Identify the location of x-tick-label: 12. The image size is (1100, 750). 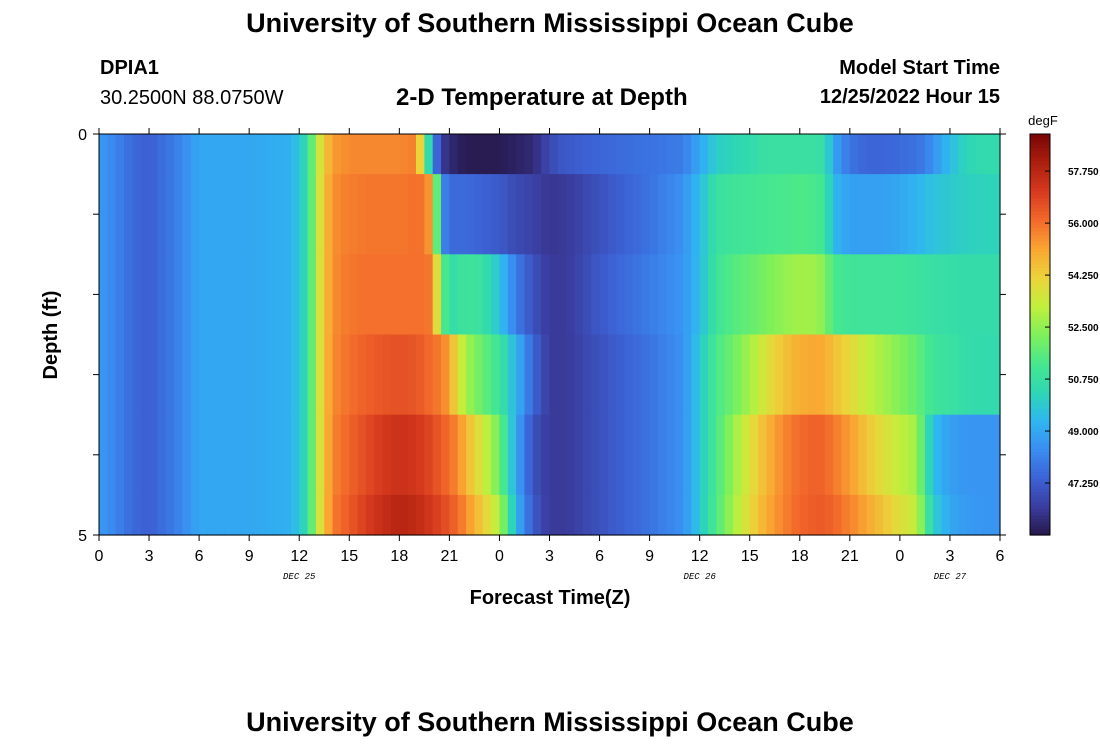
(700, 556).